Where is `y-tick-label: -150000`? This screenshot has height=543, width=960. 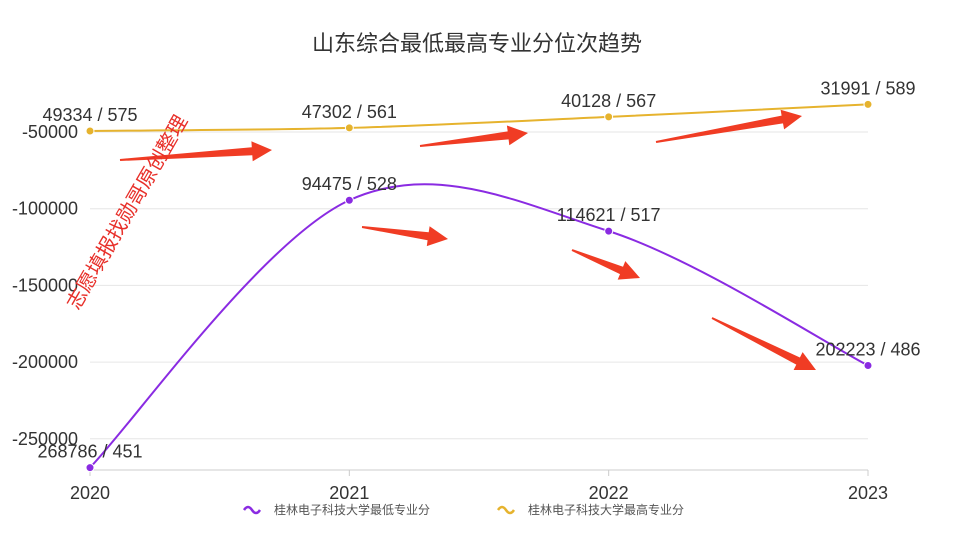 y-tick-label: -150000 is located at coordinates (45, 285).